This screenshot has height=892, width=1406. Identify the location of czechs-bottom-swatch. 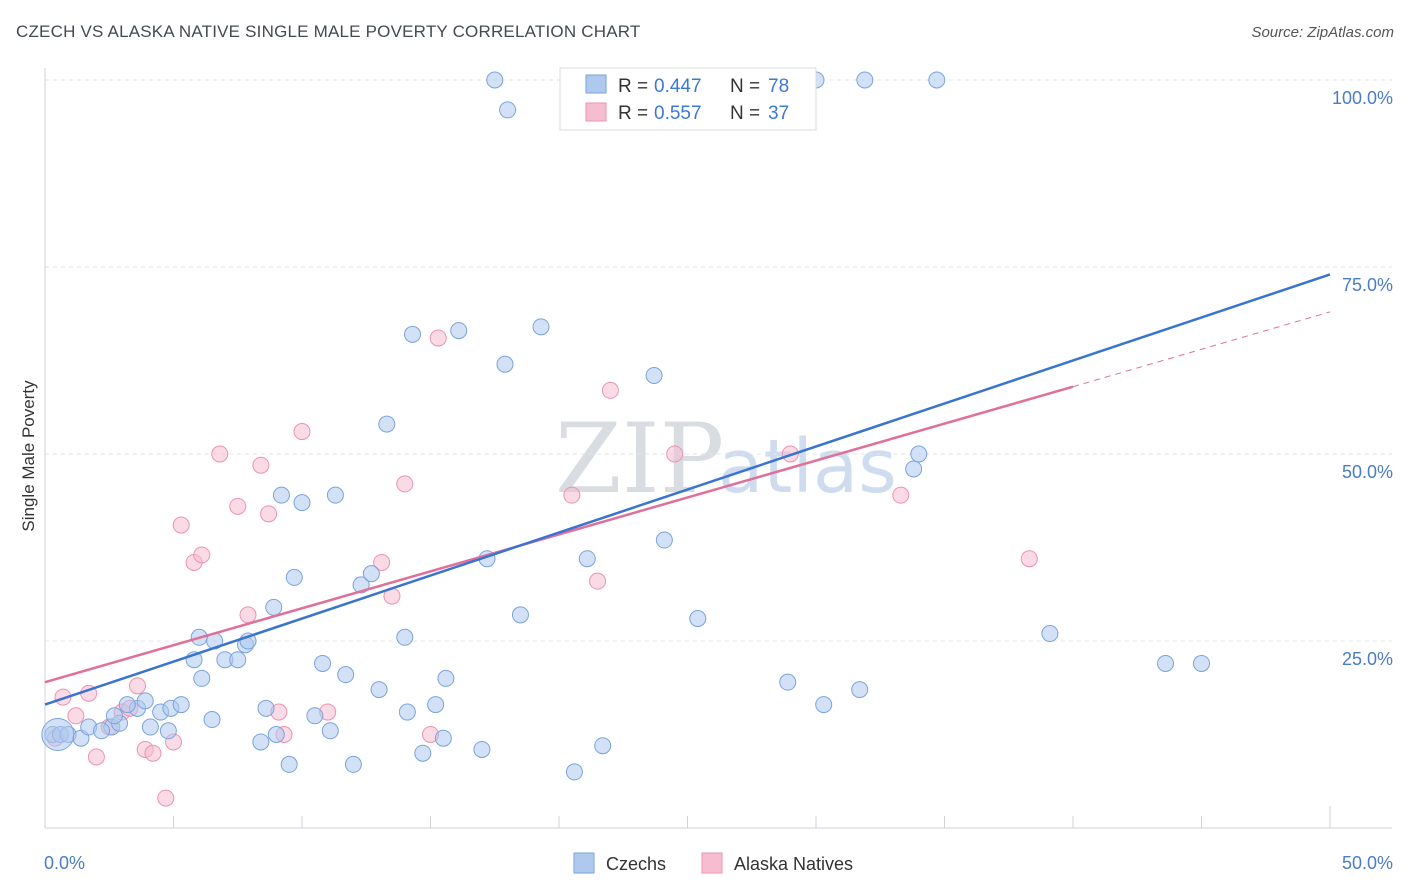
(584, 863).